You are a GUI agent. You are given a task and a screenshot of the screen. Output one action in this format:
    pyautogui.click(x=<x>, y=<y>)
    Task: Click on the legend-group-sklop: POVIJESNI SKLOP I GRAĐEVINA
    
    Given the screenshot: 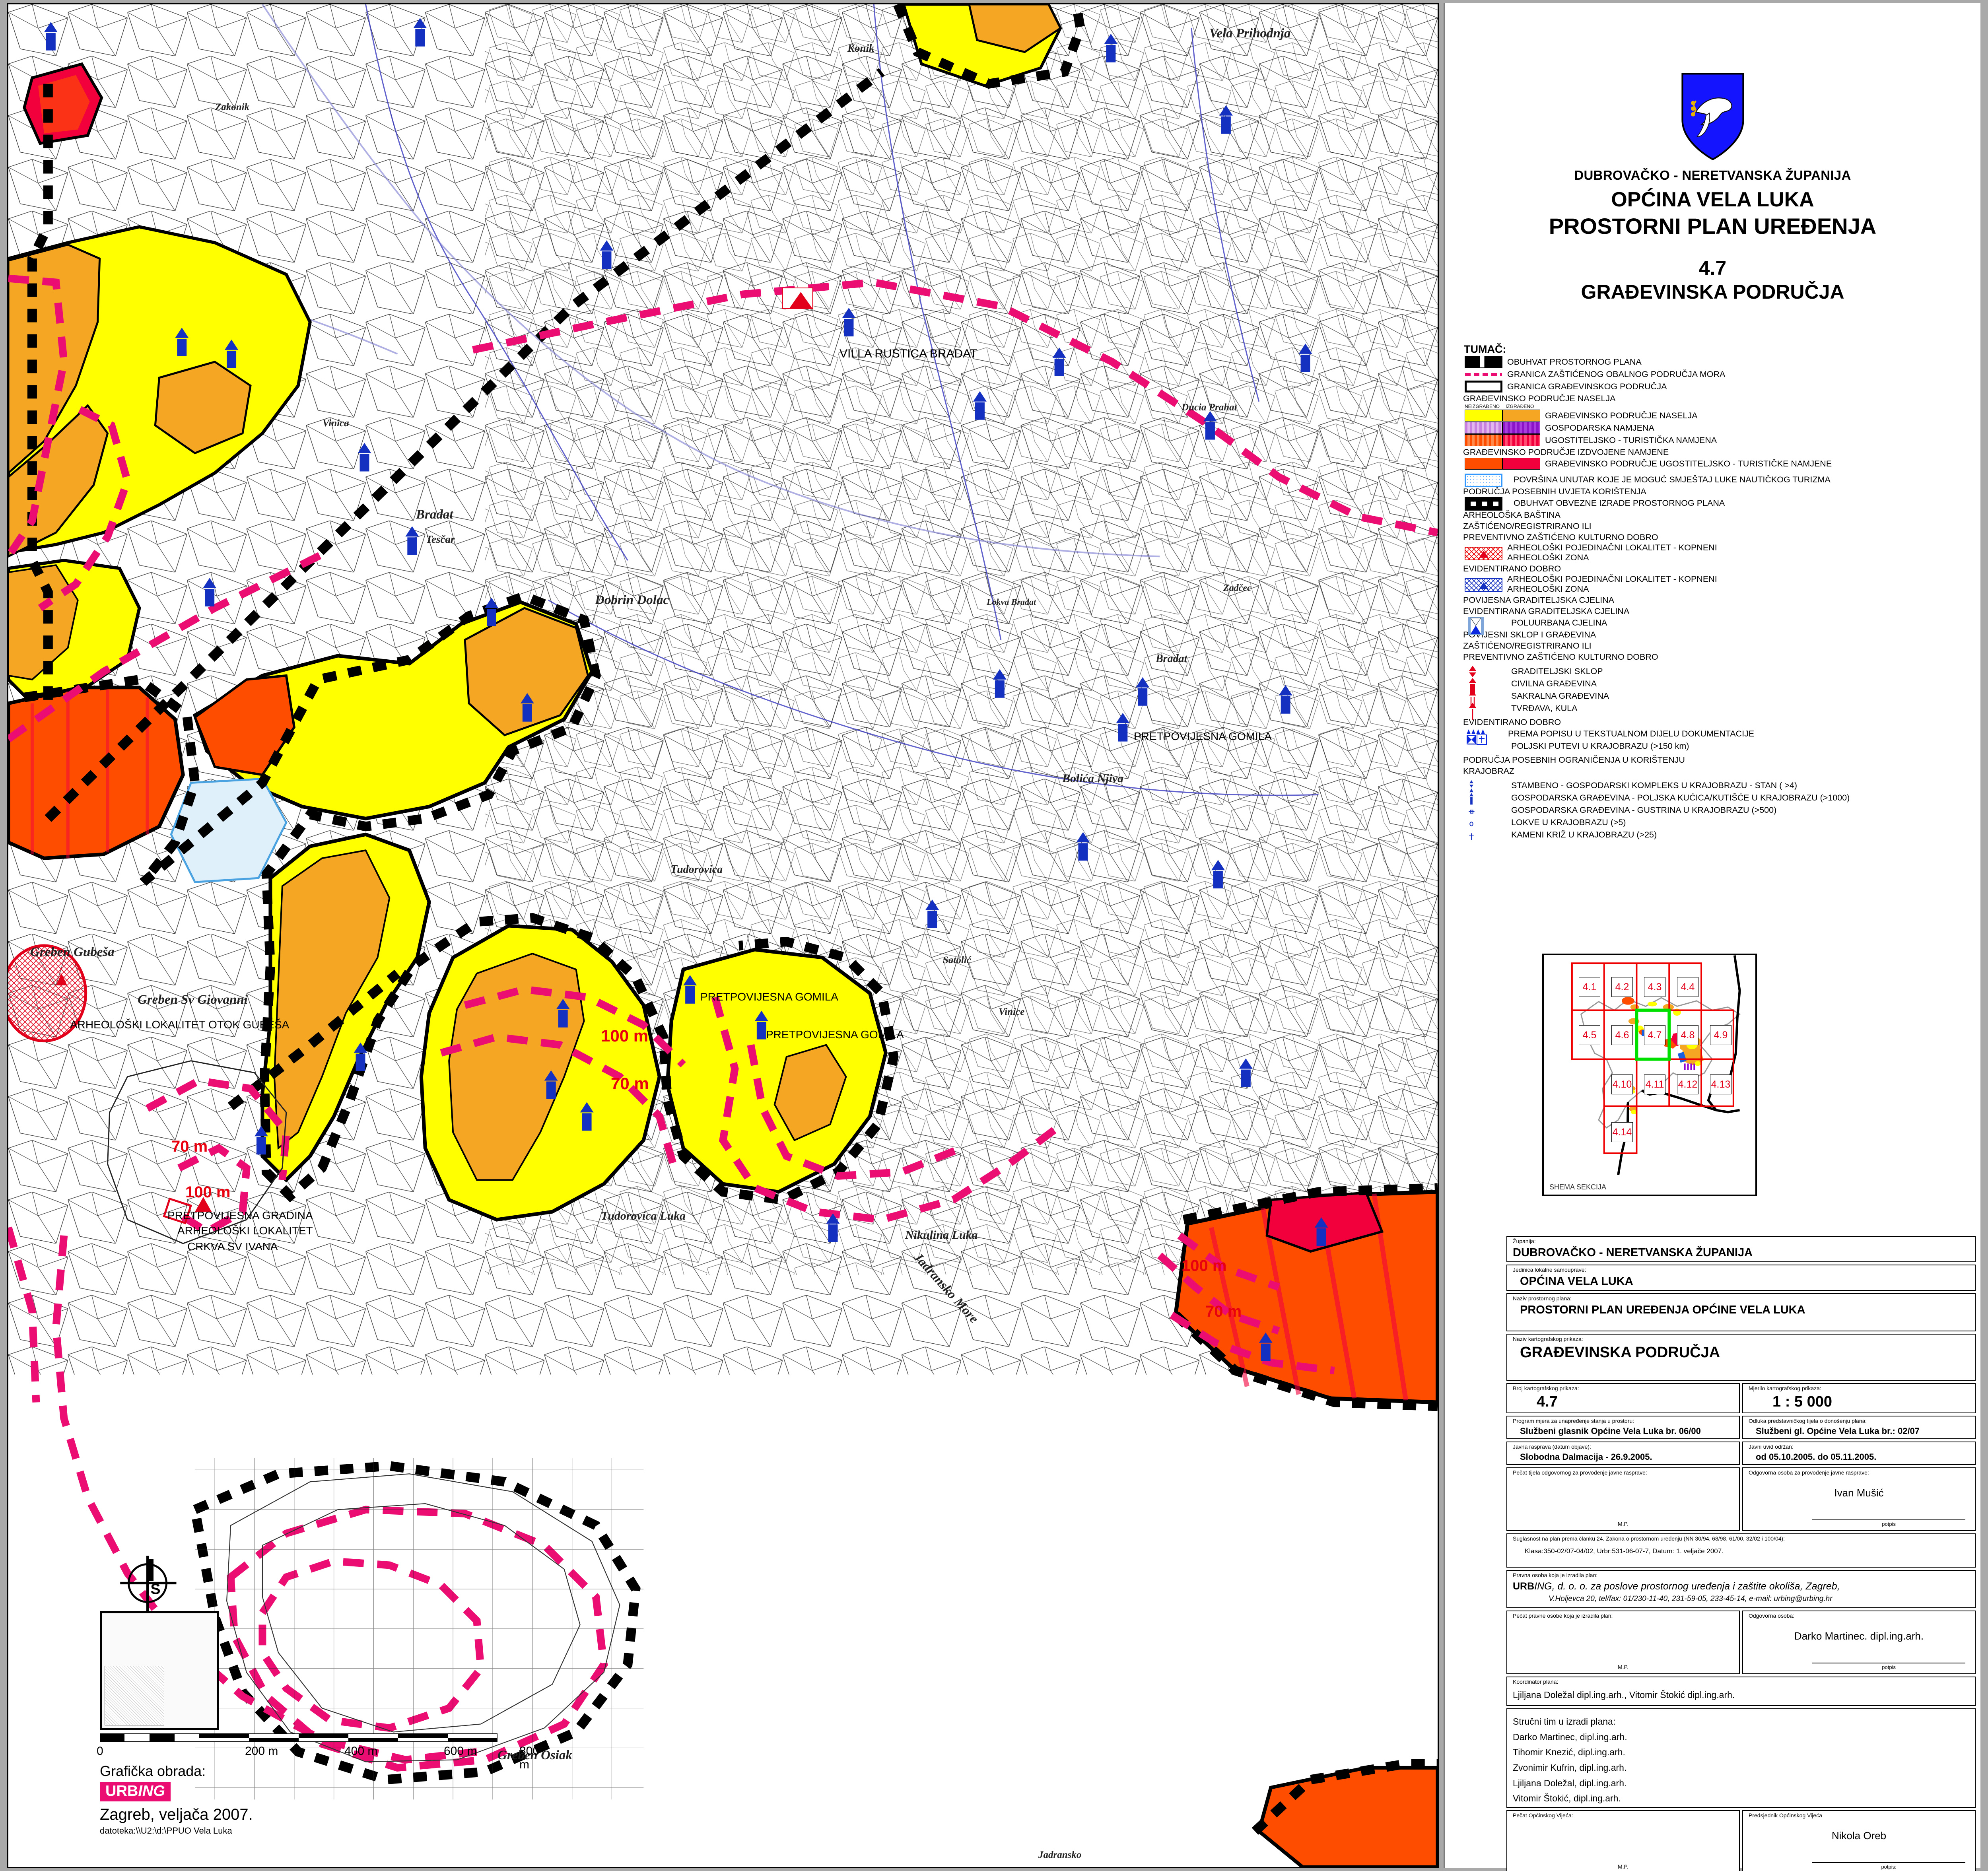 What is the action you would take?
    pyautogui.click(x=1529, y=635)
    